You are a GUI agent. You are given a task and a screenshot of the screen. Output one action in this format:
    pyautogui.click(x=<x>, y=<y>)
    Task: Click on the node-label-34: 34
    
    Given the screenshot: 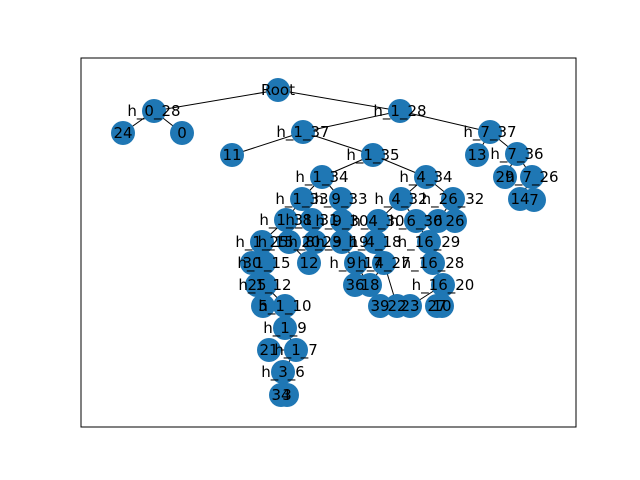 What is the action you would take?
    pyautogui.click(x=280, y=395)
    